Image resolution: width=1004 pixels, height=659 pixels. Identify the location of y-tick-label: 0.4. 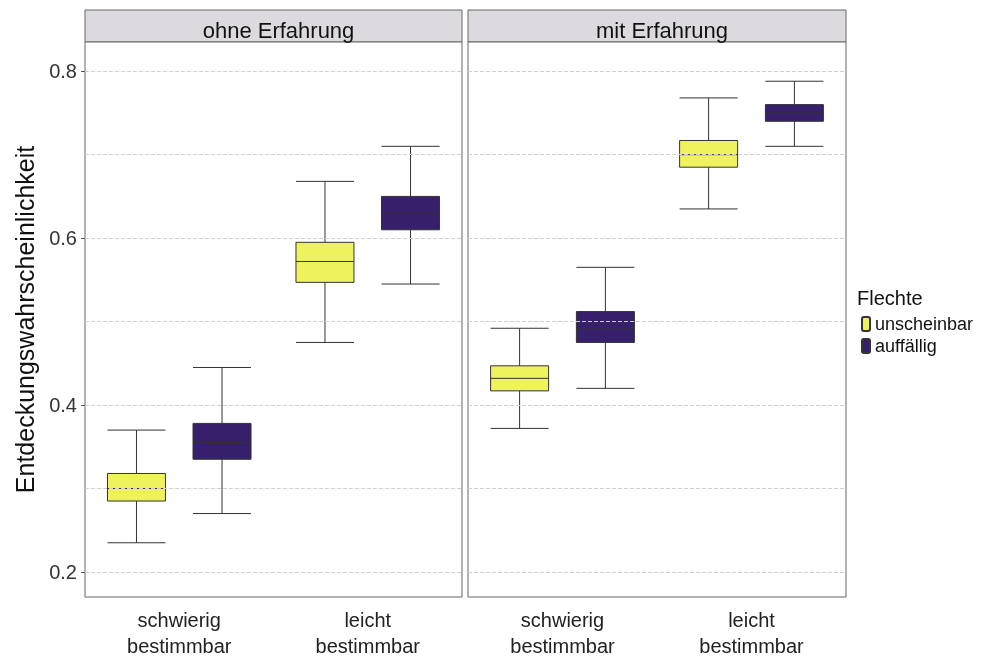
(63, 405).